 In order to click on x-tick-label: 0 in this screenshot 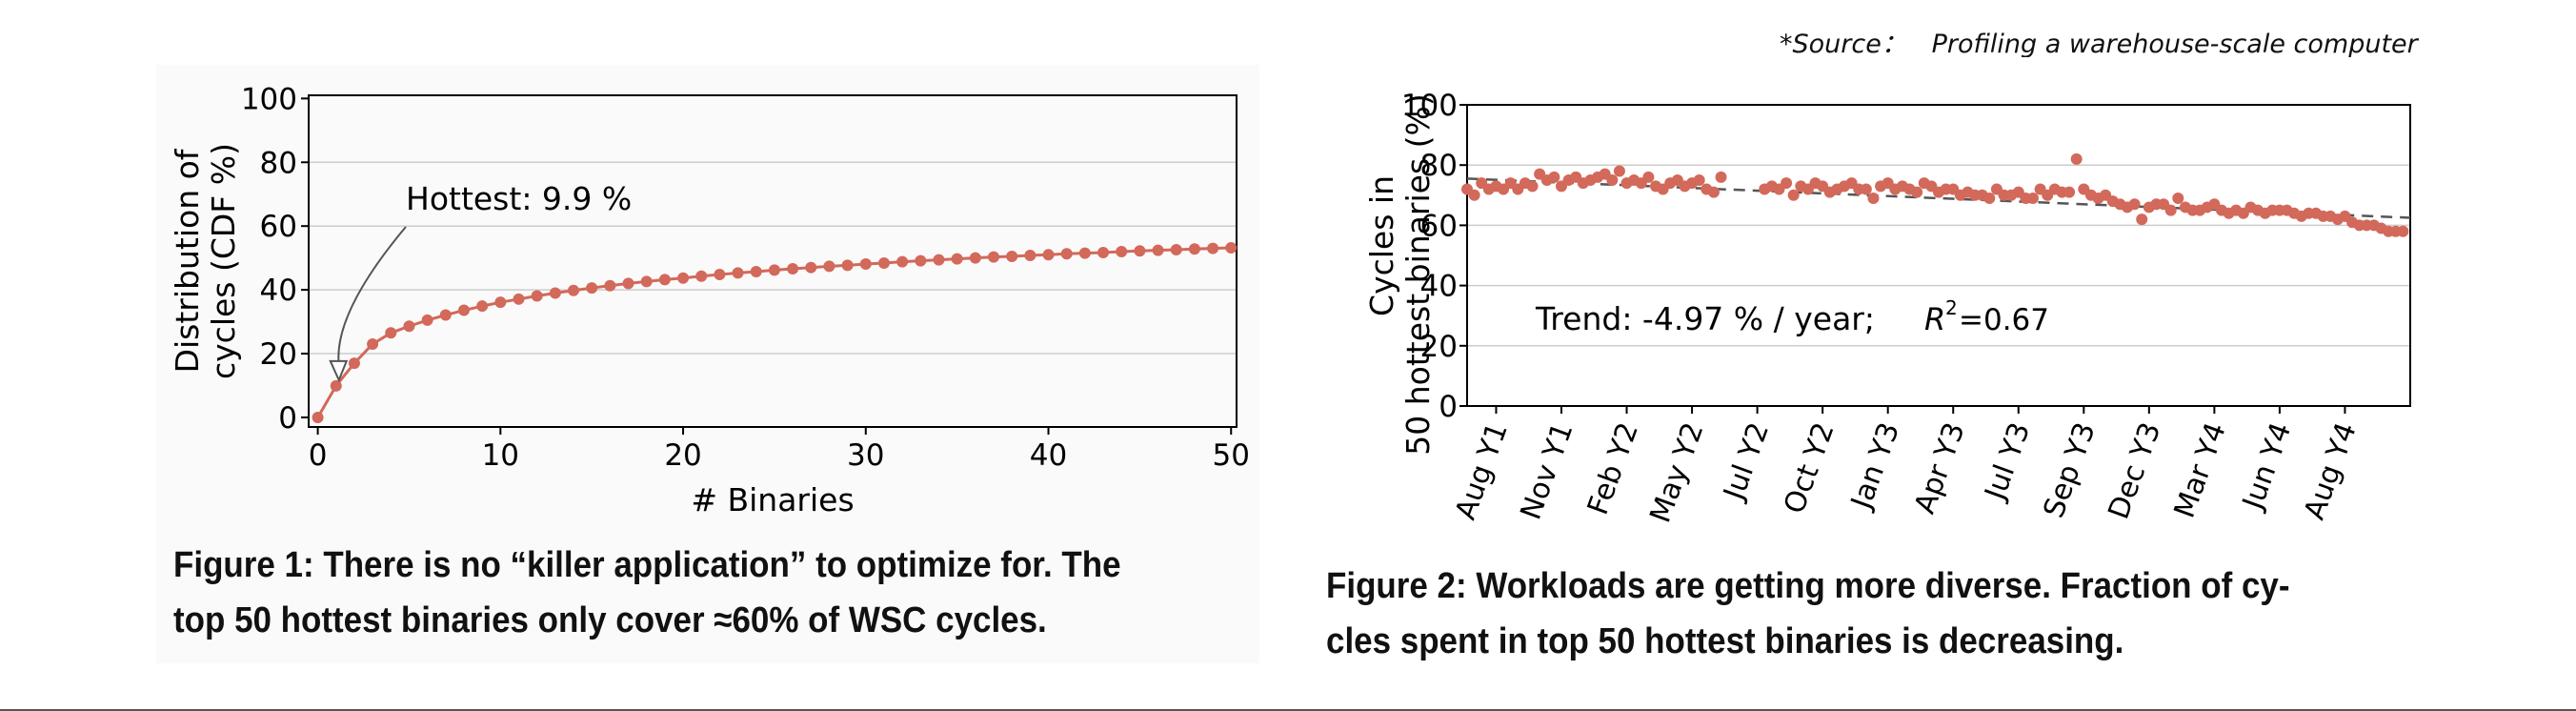, I will do `click(318, 455)`.